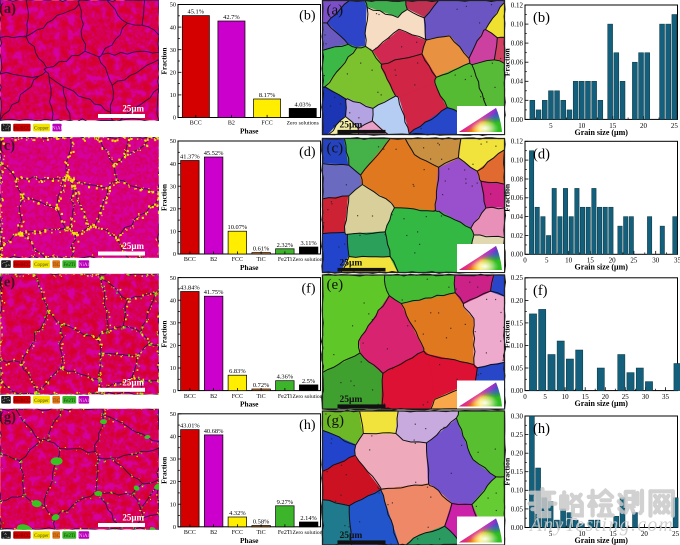 This screenshot has width=680, height=545. I want to click on svg-text: 0.00, so click(517, 120).